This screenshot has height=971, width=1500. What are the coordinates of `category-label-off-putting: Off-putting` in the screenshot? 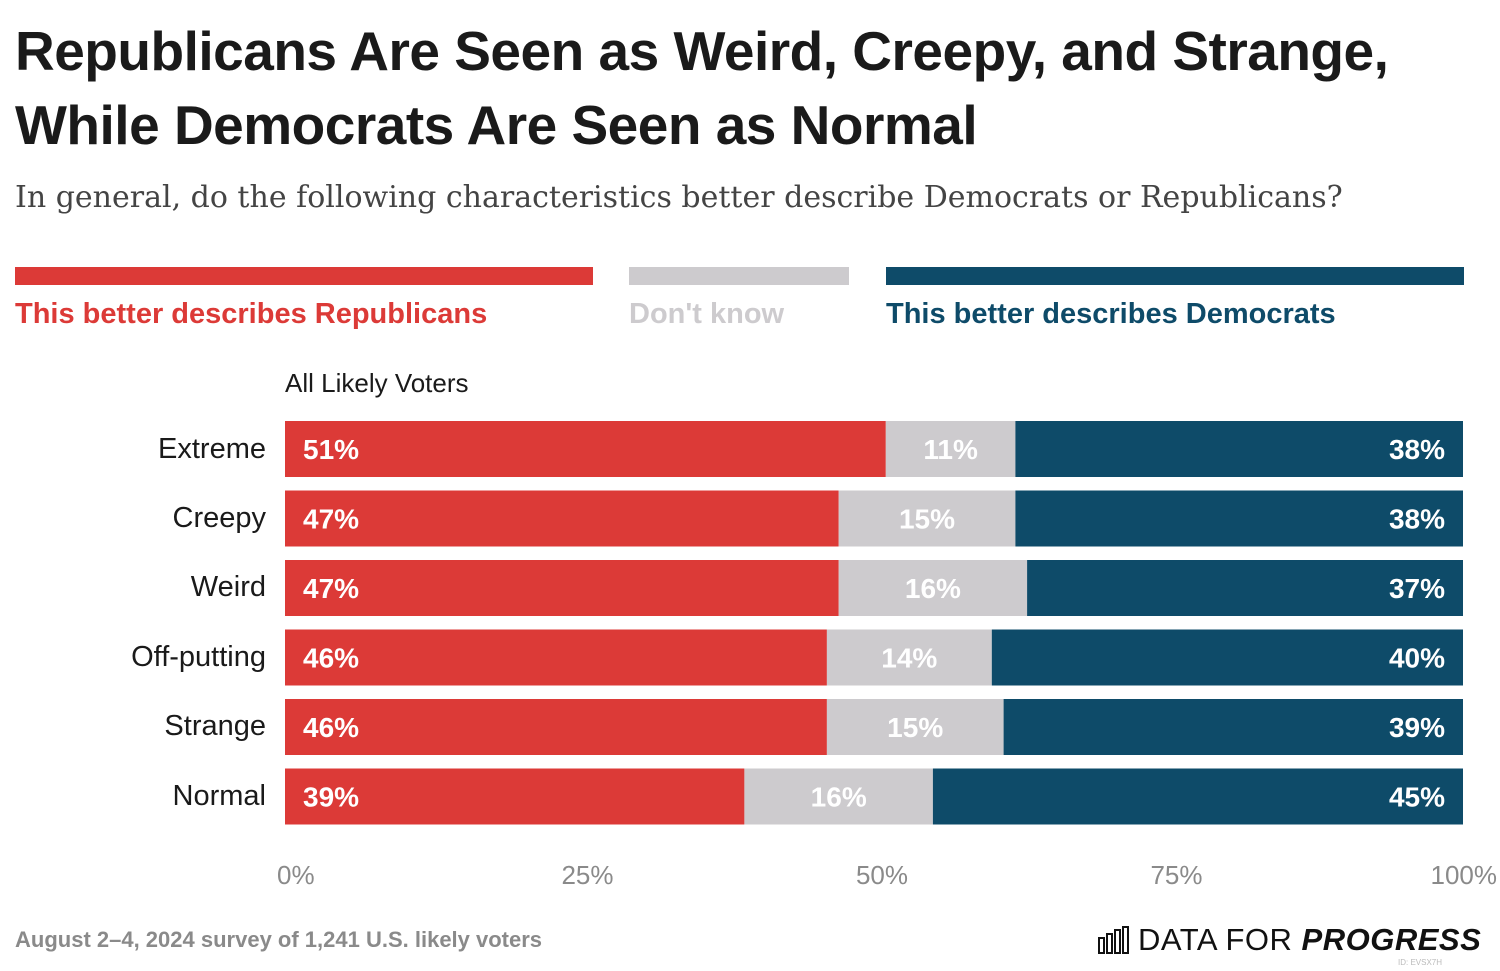 It's located at (198, 657).